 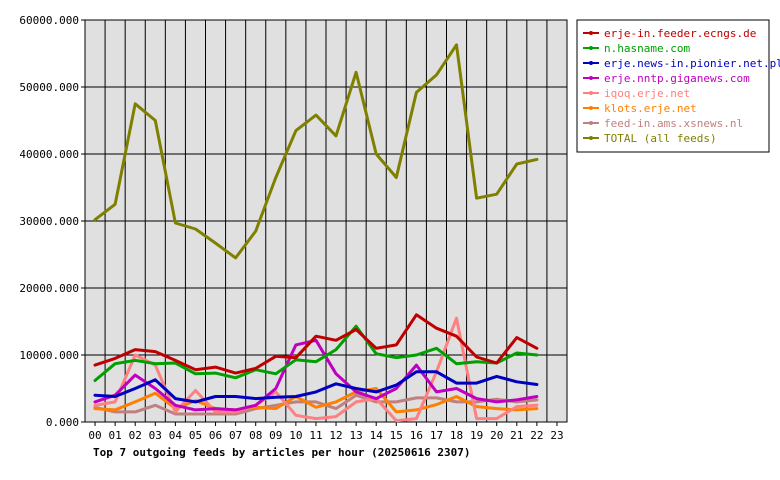 What do you see at coordinates (335, 435) in the screenshot?
I see `x-tick-label: 12` at bounding box center [335, 435].